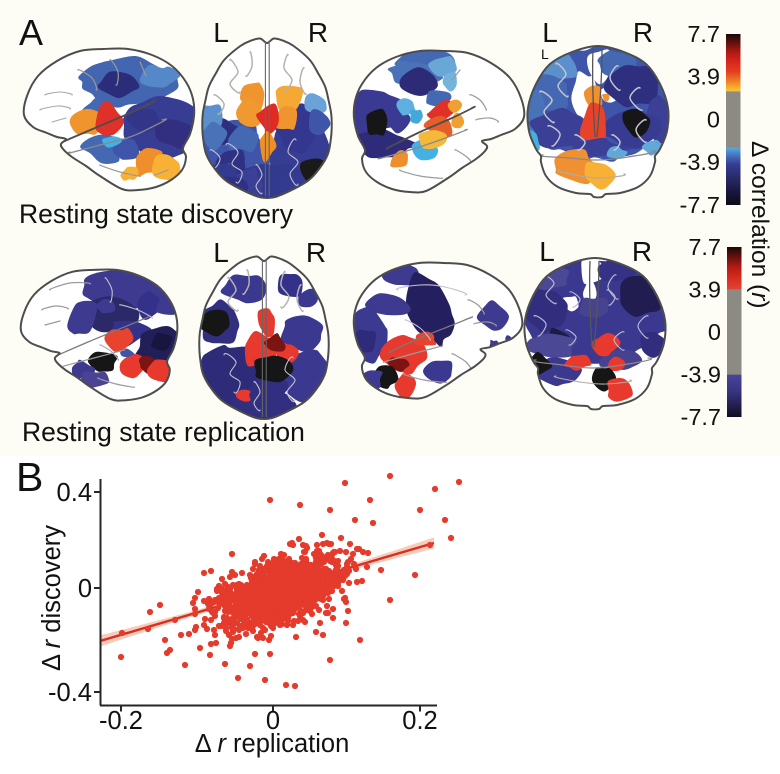 The width and height of the screenshot is (780, 774). Describe the element at coordinates (70, 693) in the screenshot. I see `svg-text: -0.4` at that location.